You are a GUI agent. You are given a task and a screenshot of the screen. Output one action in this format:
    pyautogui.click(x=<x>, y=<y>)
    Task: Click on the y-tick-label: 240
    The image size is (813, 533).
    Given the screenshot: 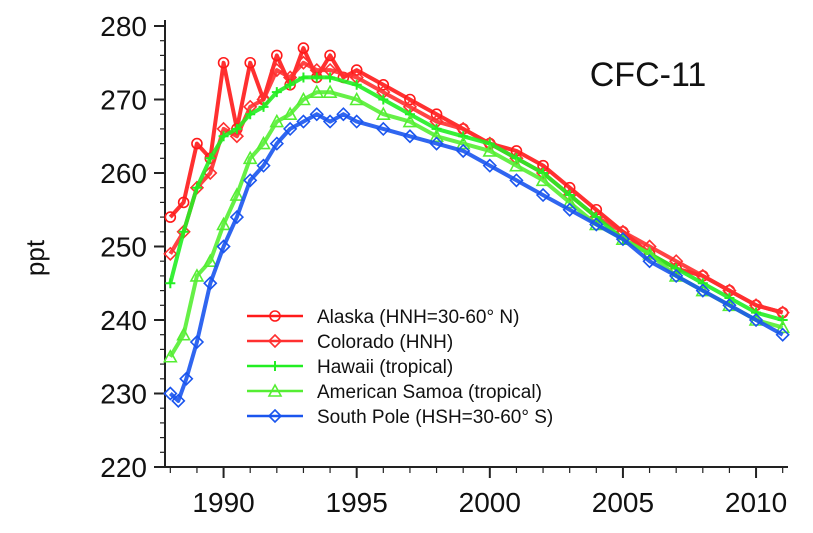 What is the action you would take?
    pyautogui.click(x=123, y=320)
    